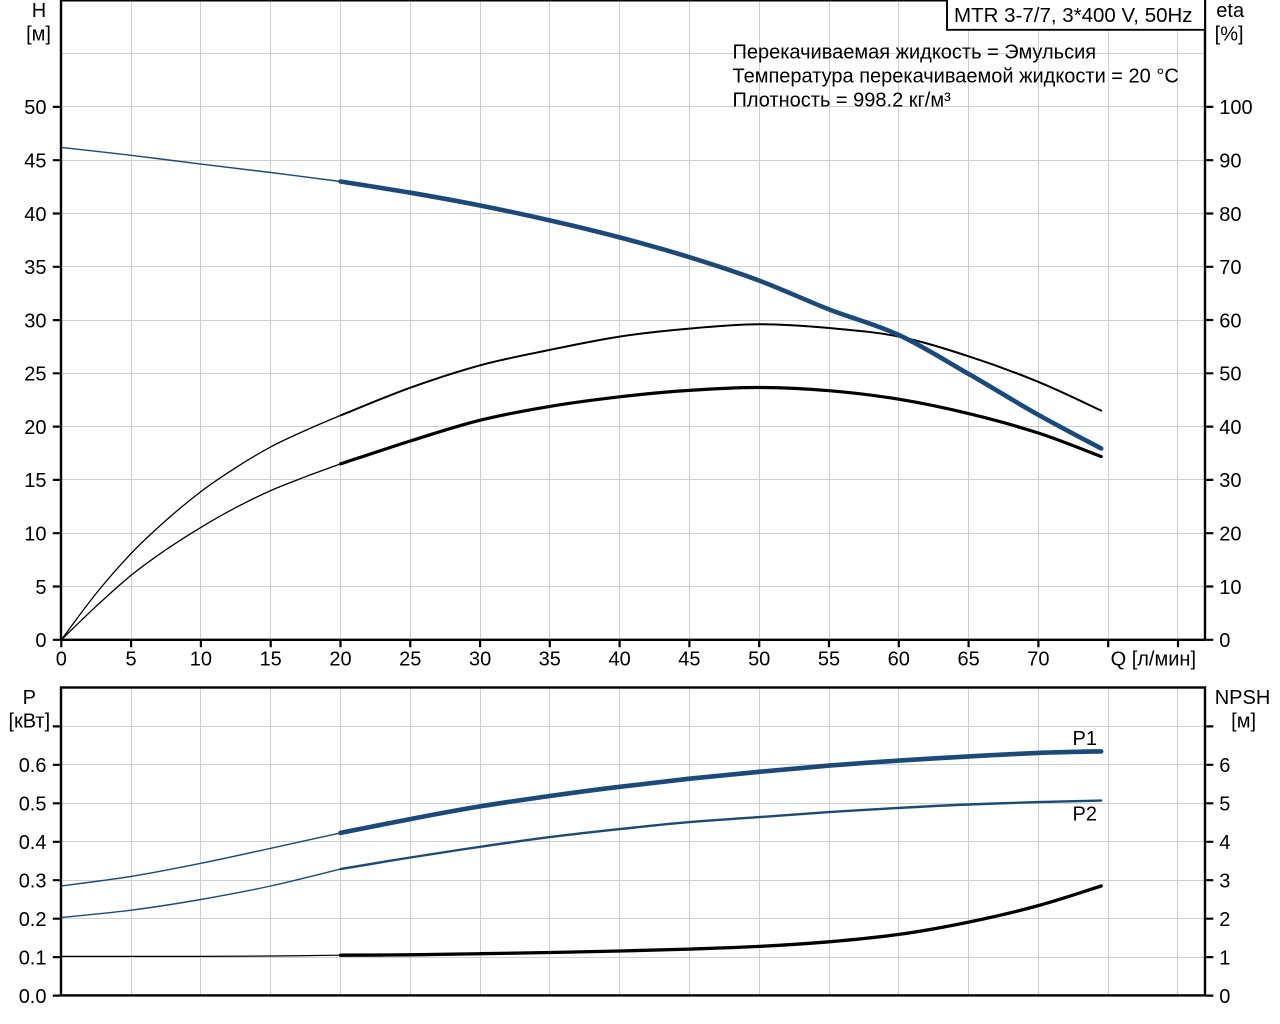 This screenshot has height=1024, width=1280. Describe the element at coordinates (29, 721) in the screenshot. I see `svg-text: [кВт]` at that location.